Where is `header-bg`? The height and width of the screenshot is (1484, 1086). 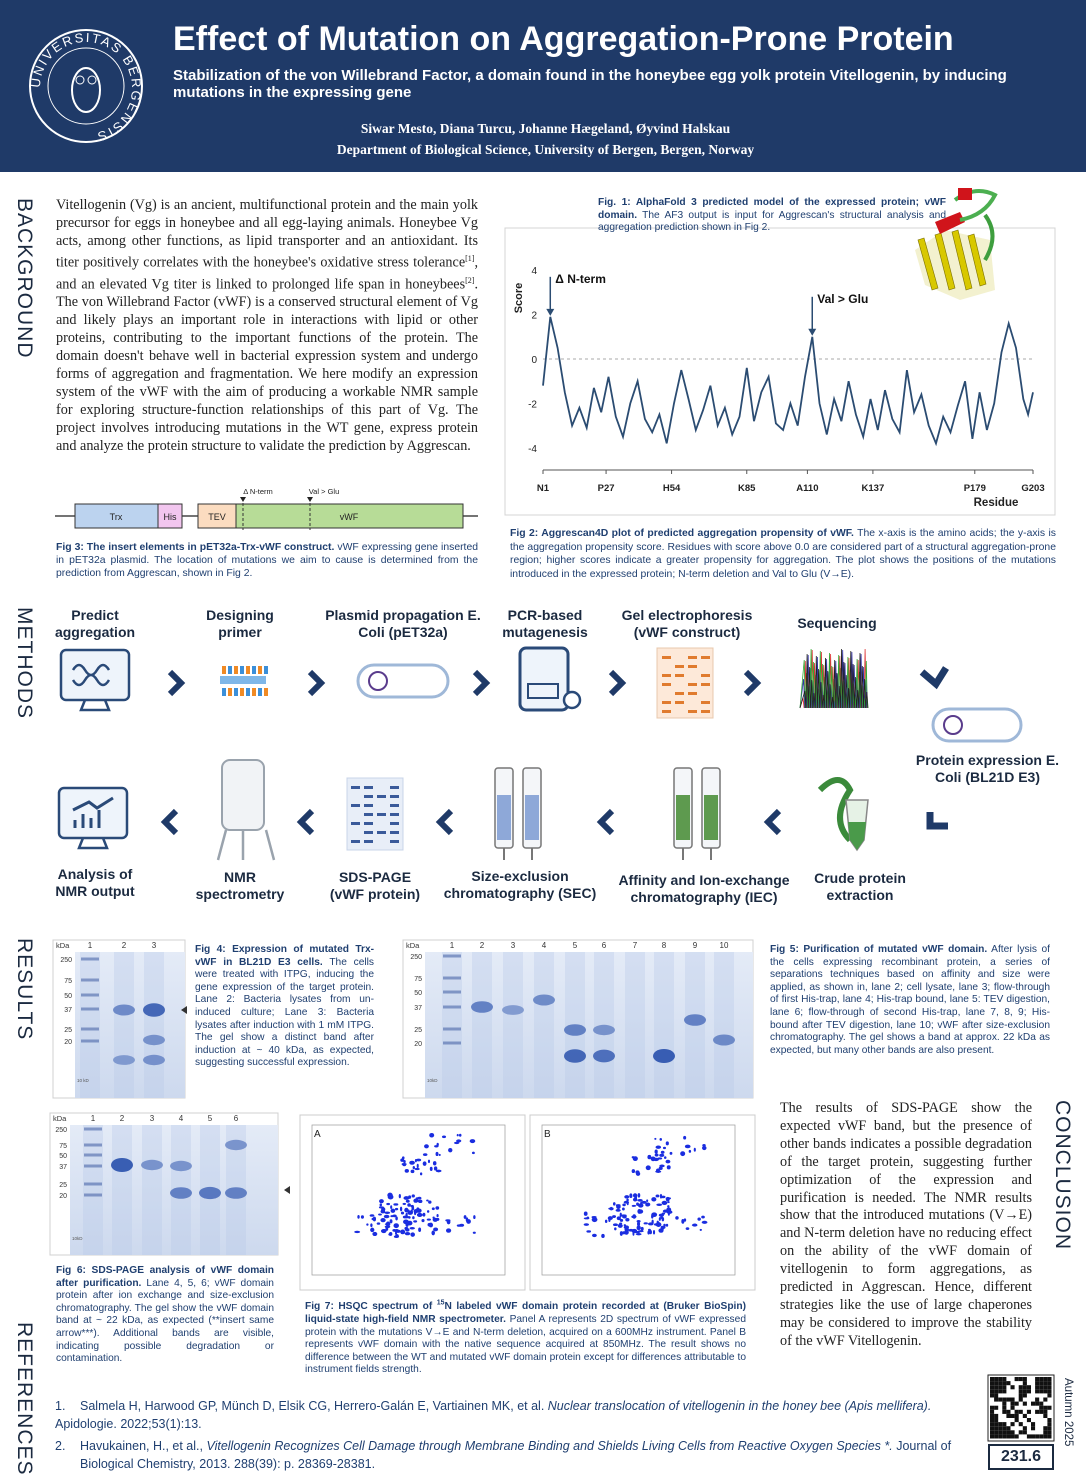 header-bg is located at coordinates (543, 86).